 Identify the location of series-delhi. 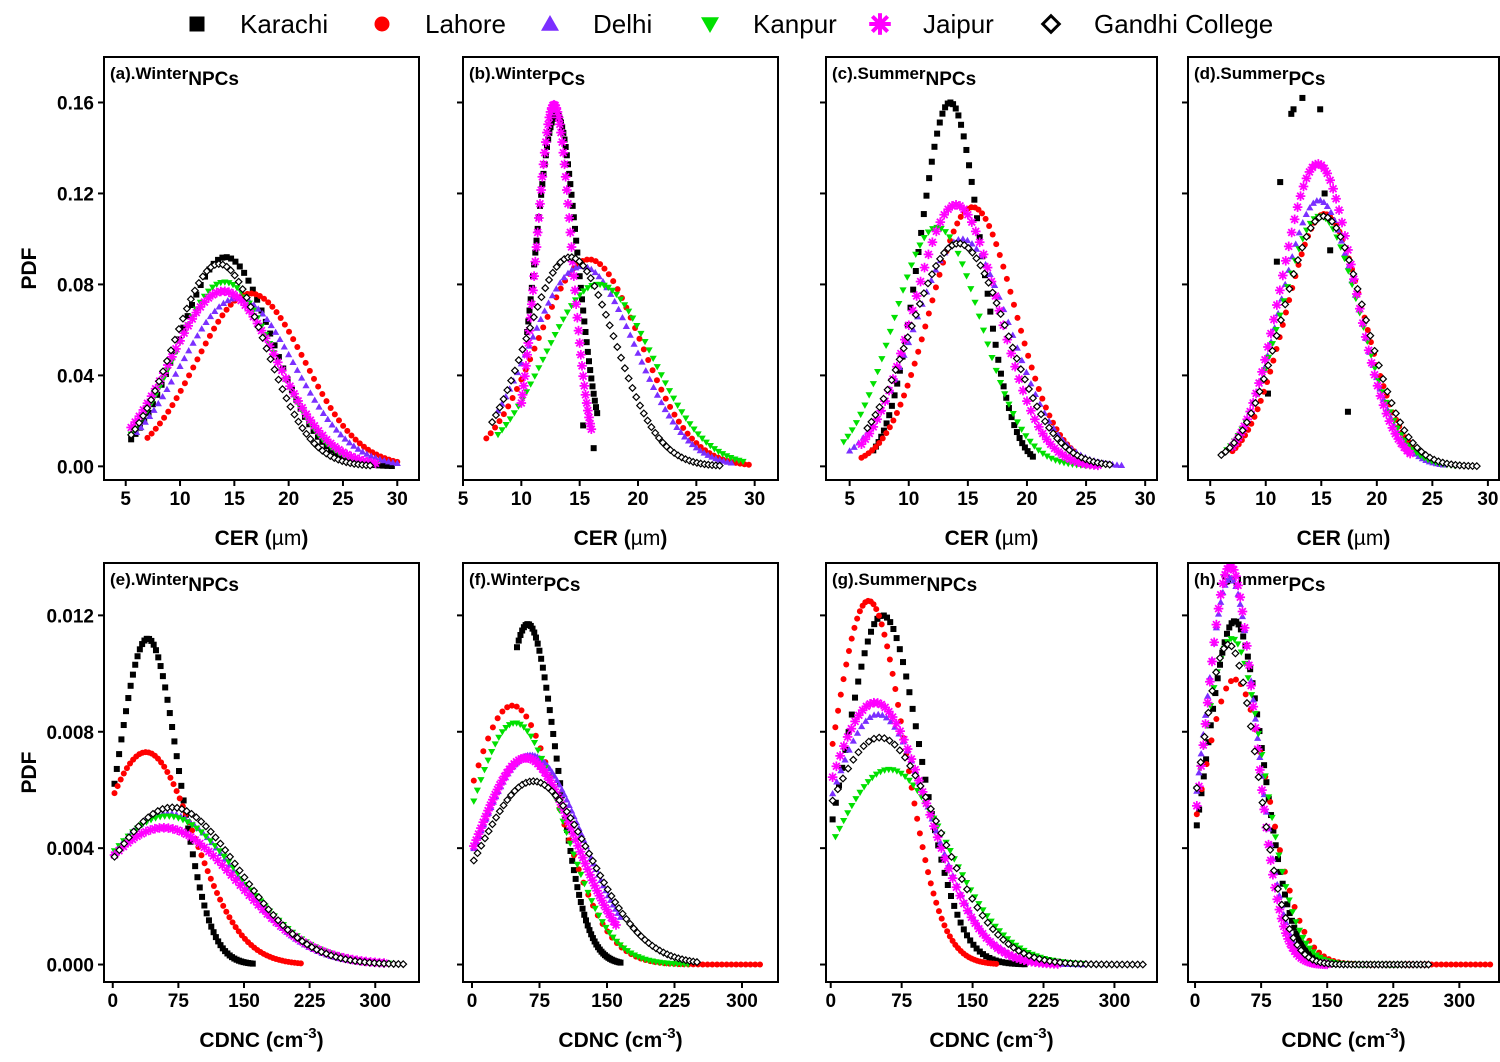
(614, 364).